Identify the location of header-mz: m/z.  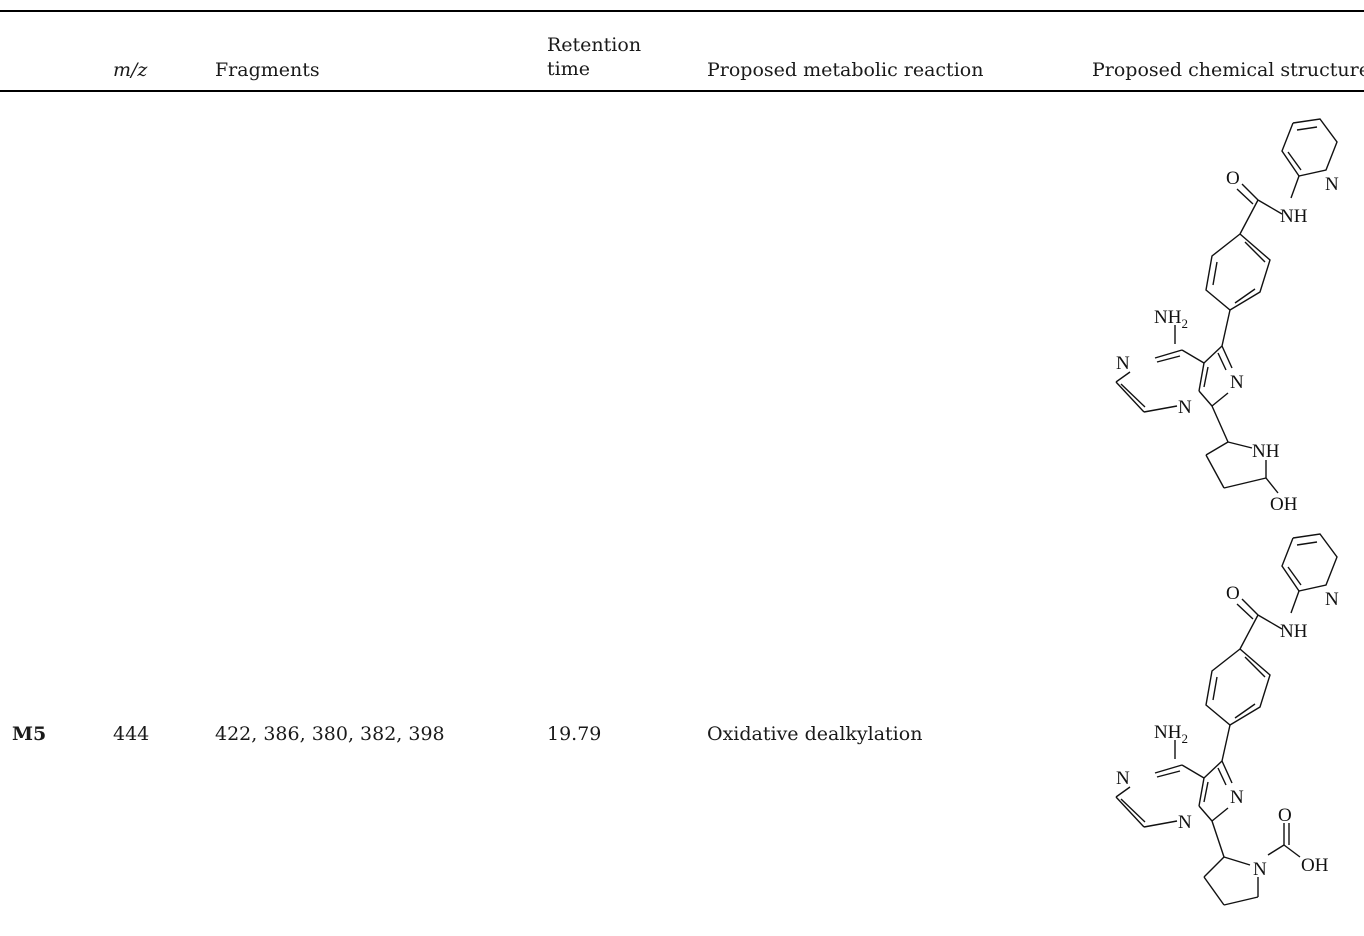
(130, 70).